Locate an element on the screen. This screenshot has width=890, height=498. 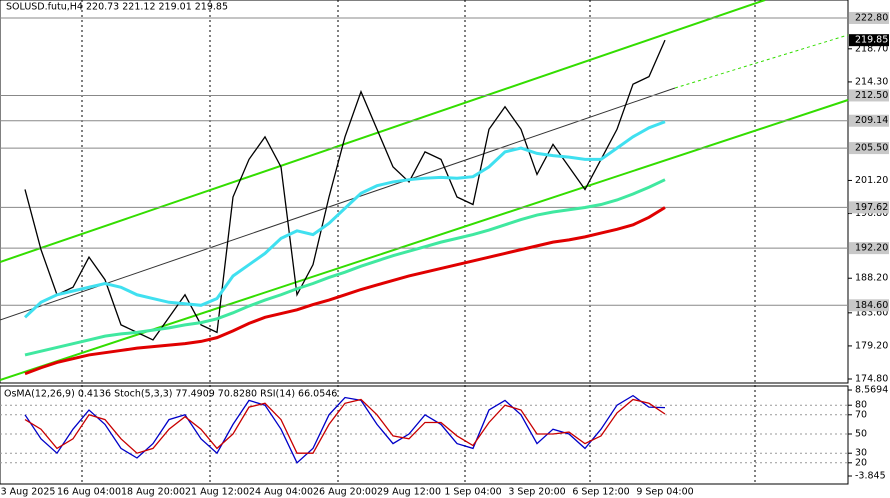
y-tick-label: 30 is located at coordinates (861, 453).